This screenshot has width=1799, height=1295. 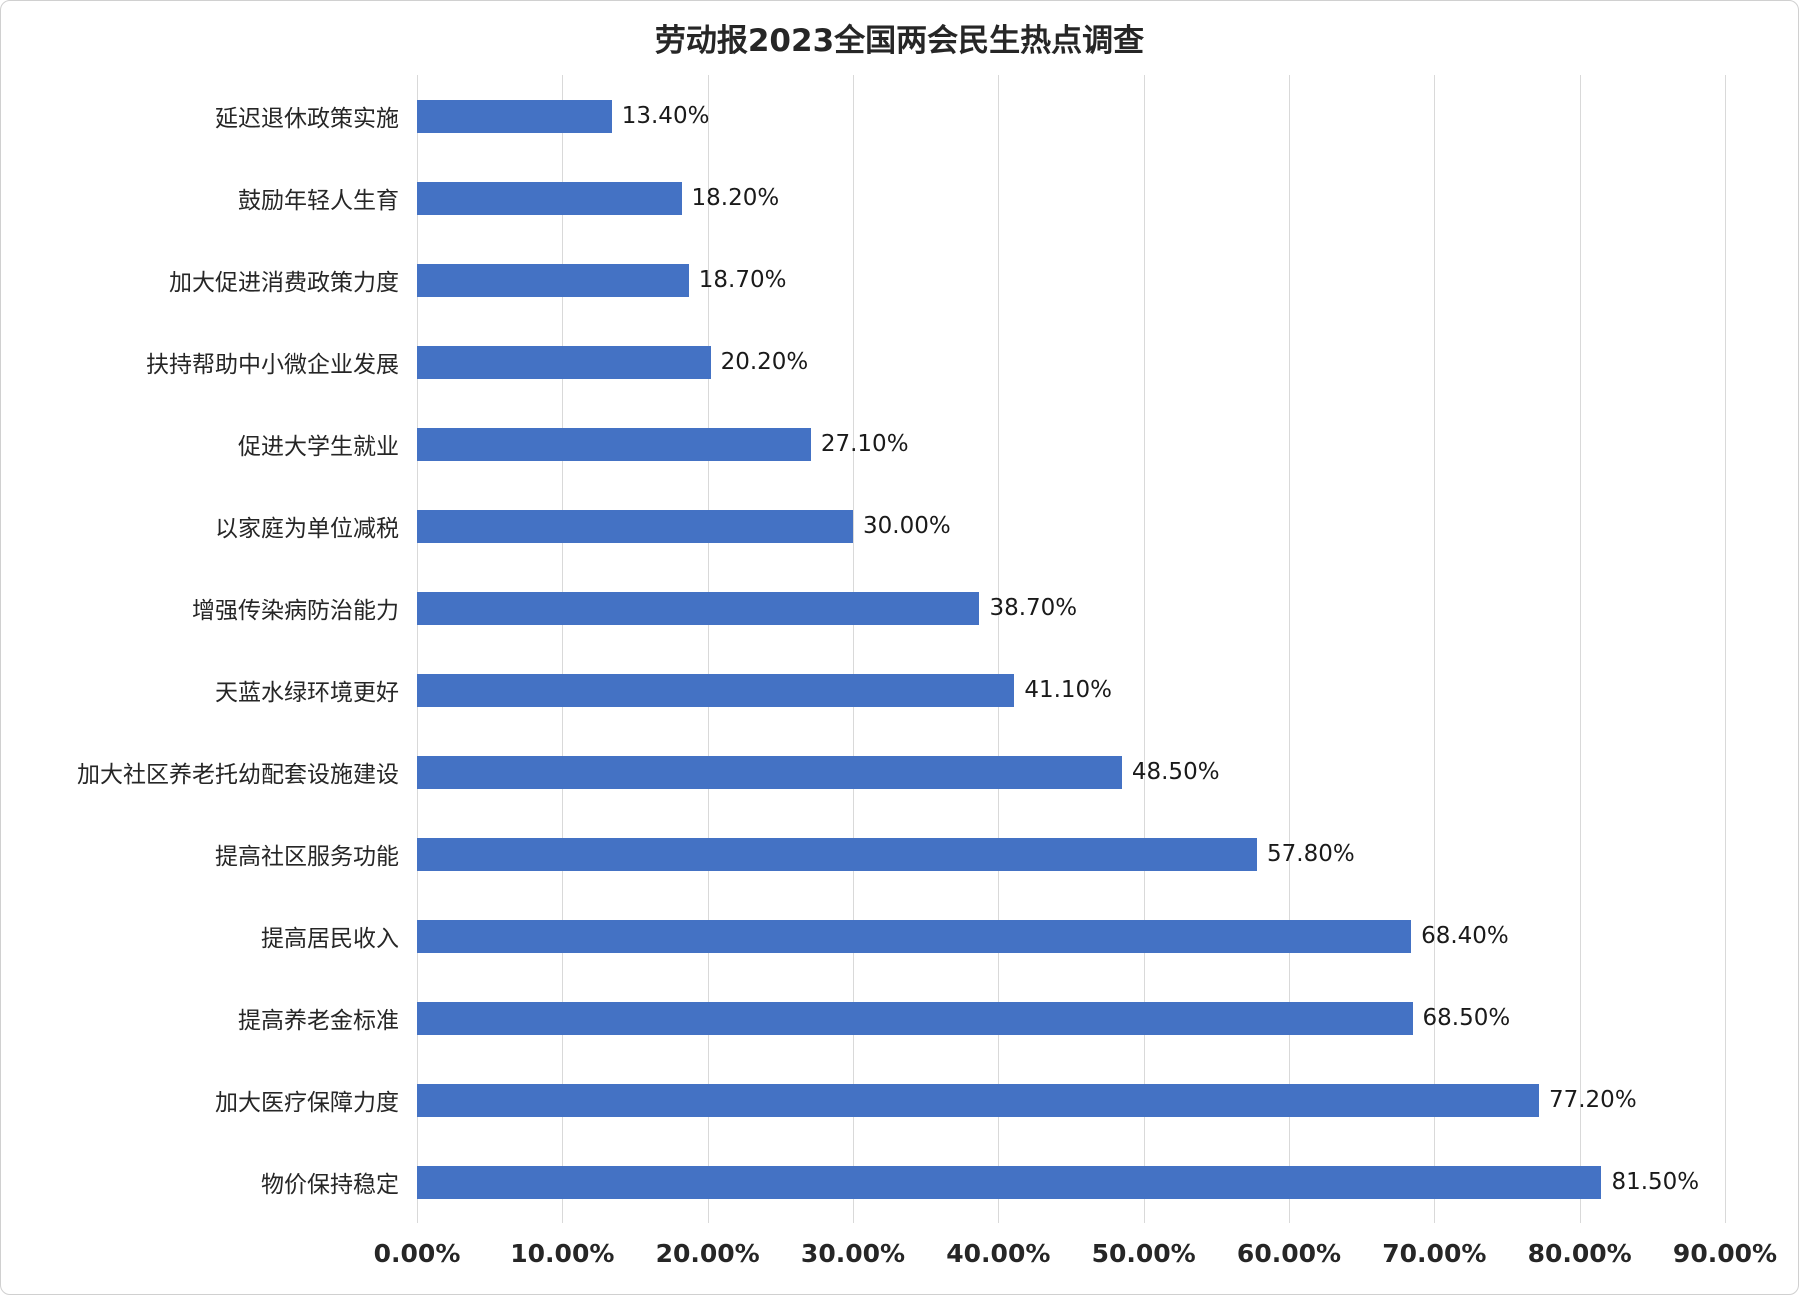 I want to click on bar-row: 68.40%, so click(x=1071, y=936).